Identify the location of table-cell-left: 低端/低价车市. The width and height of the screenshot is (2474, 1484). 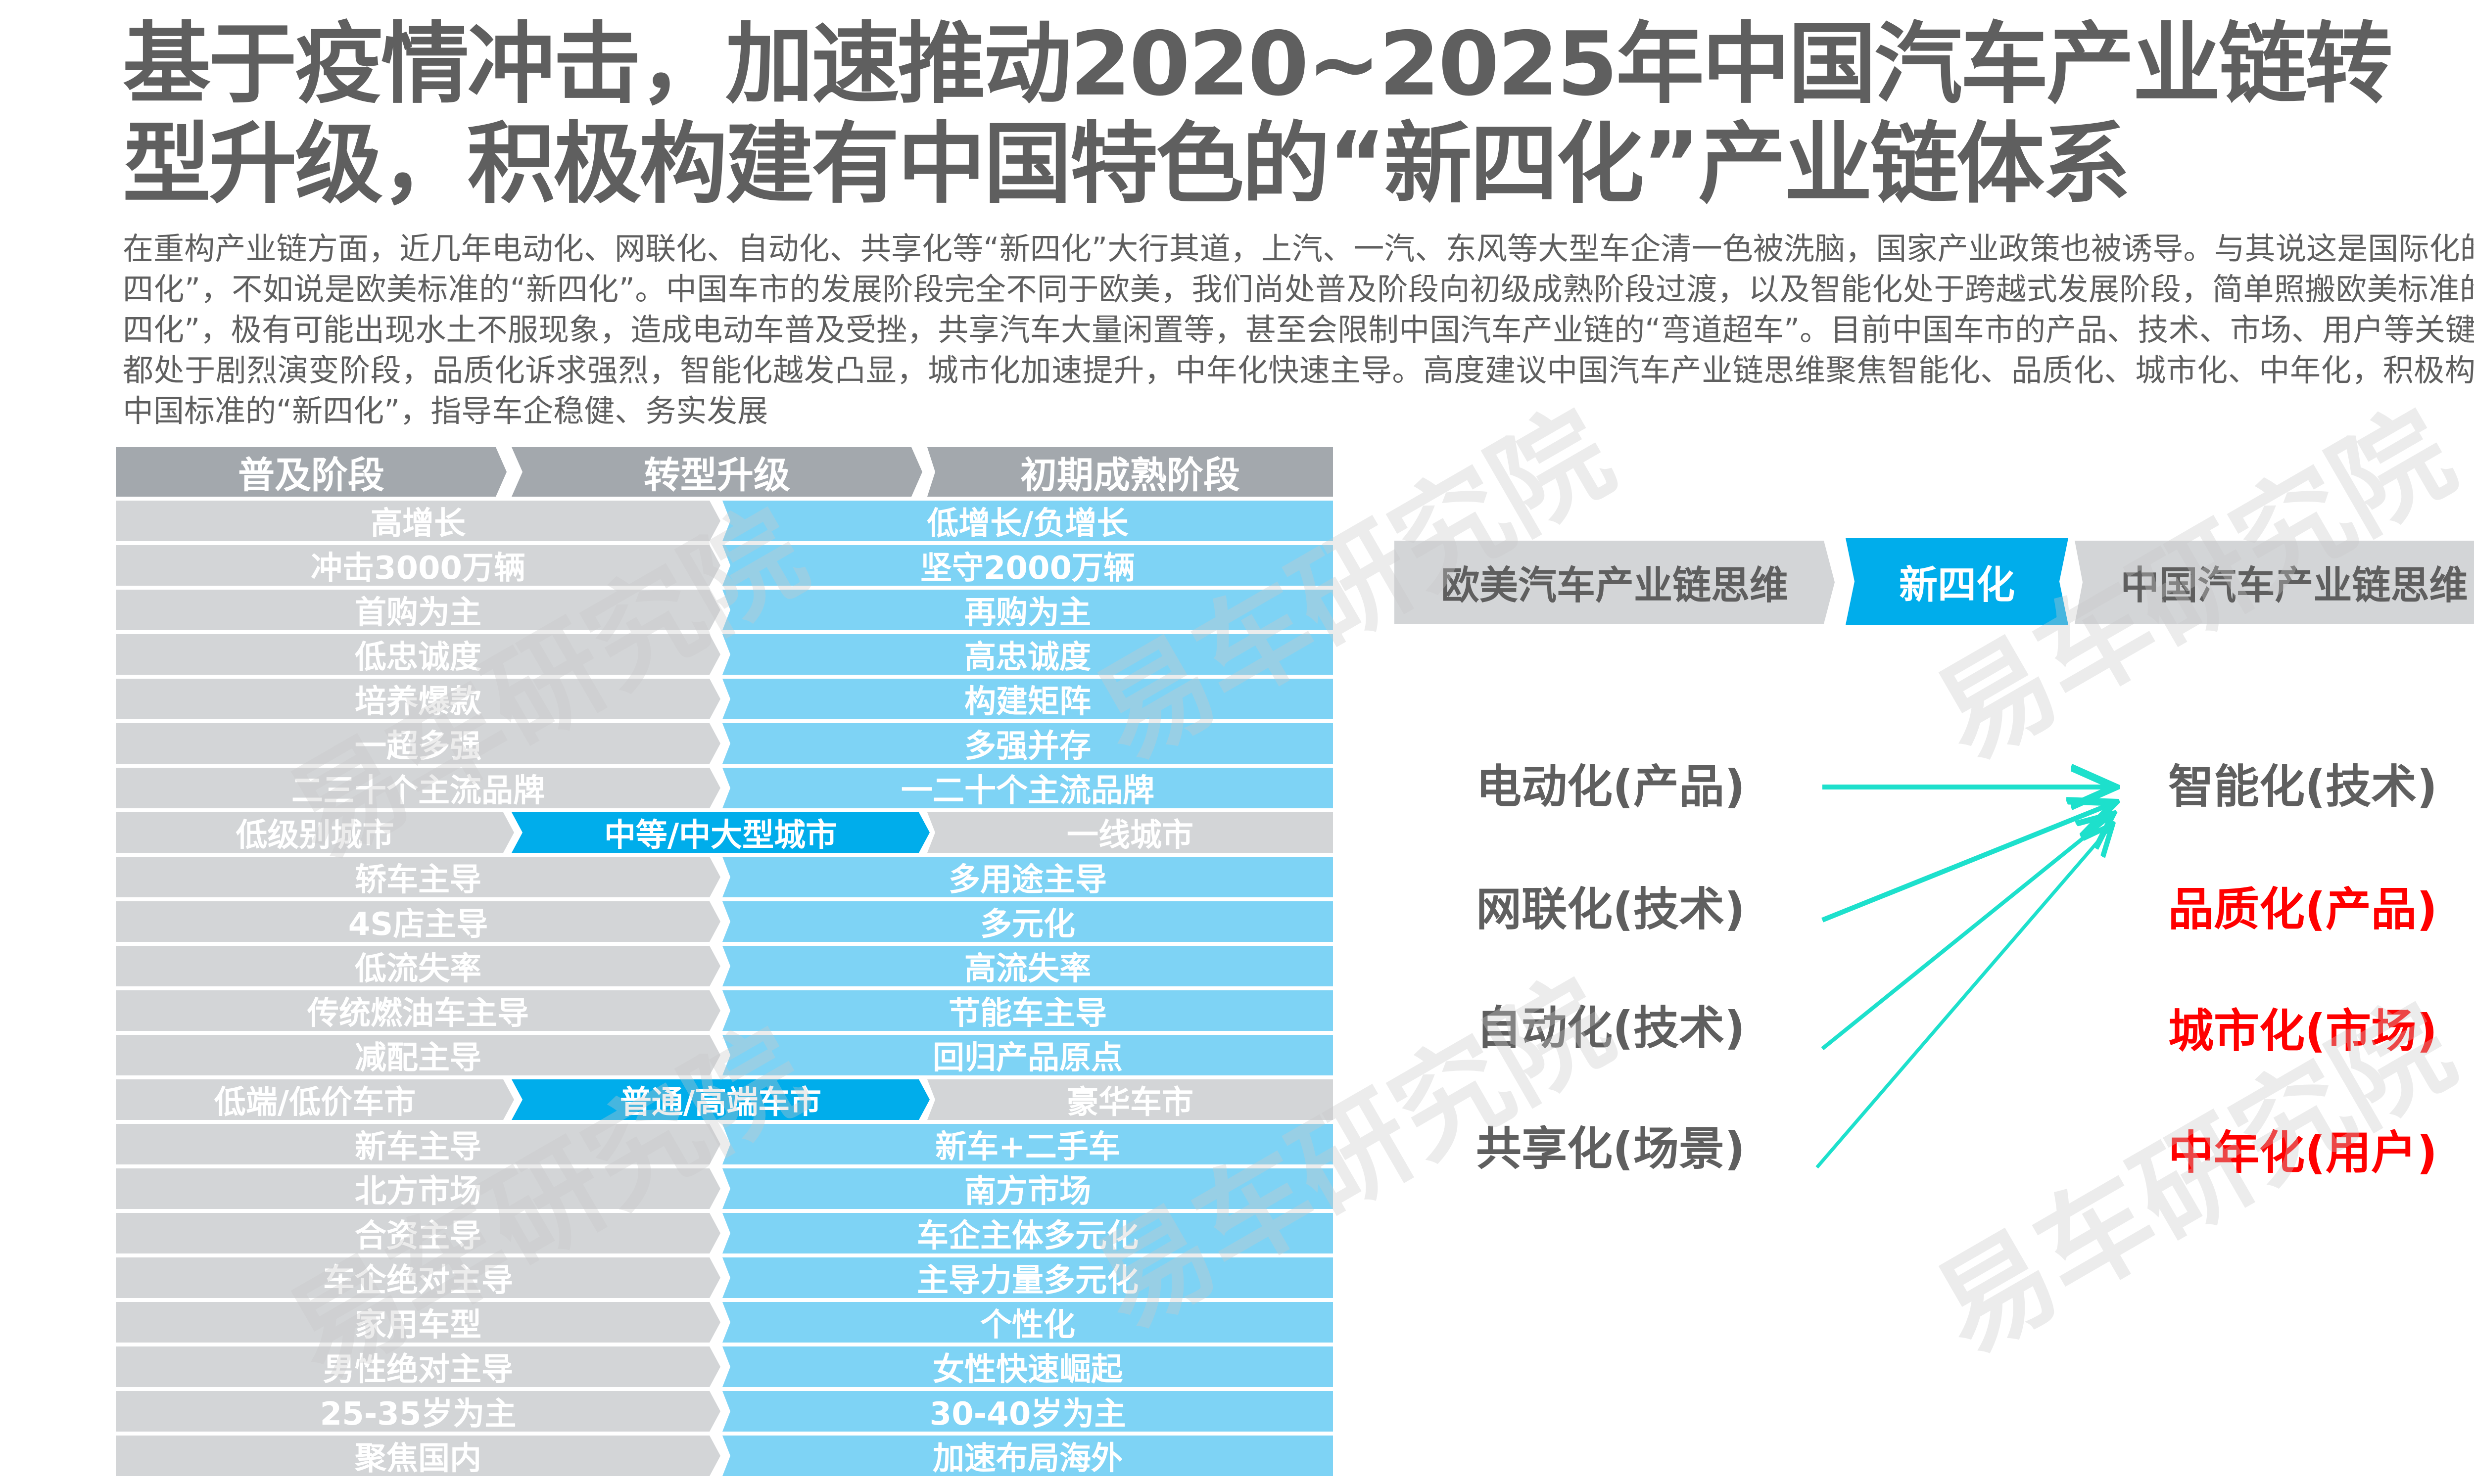
(315, 1099).